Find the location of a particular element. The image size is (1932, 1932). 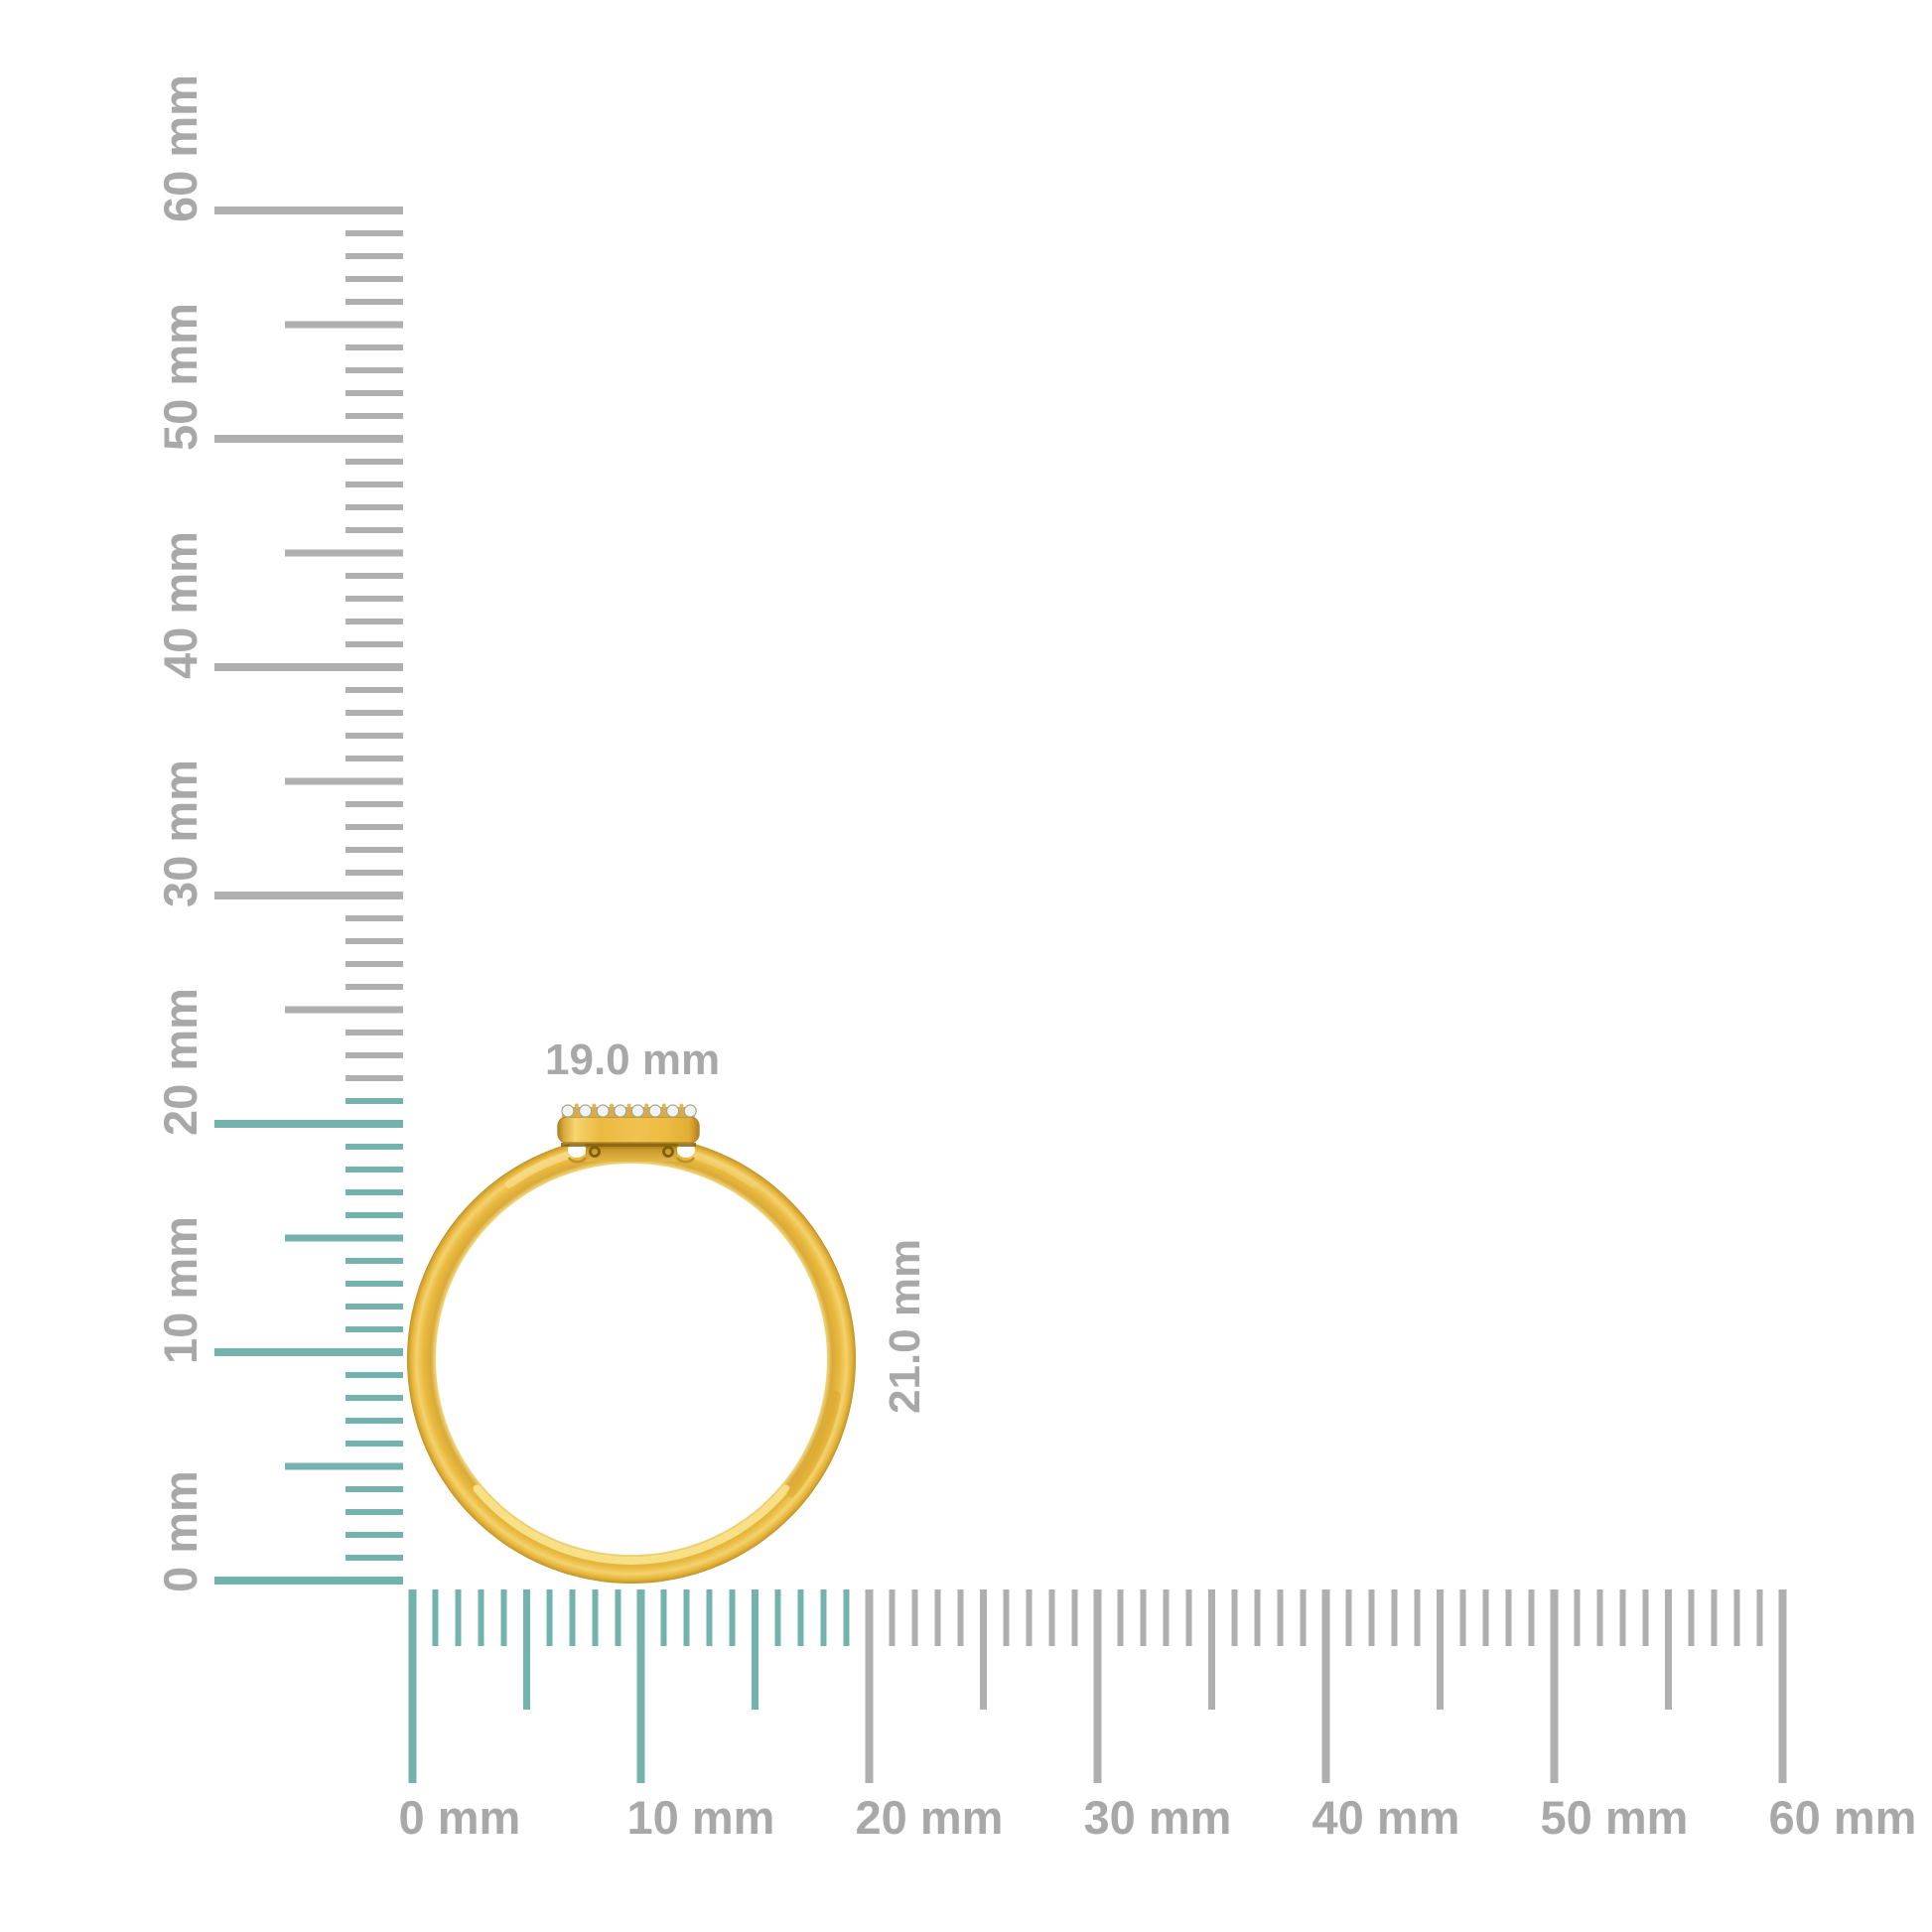

svg-text: 19.0 mm is located at coordinates (633, 1059).